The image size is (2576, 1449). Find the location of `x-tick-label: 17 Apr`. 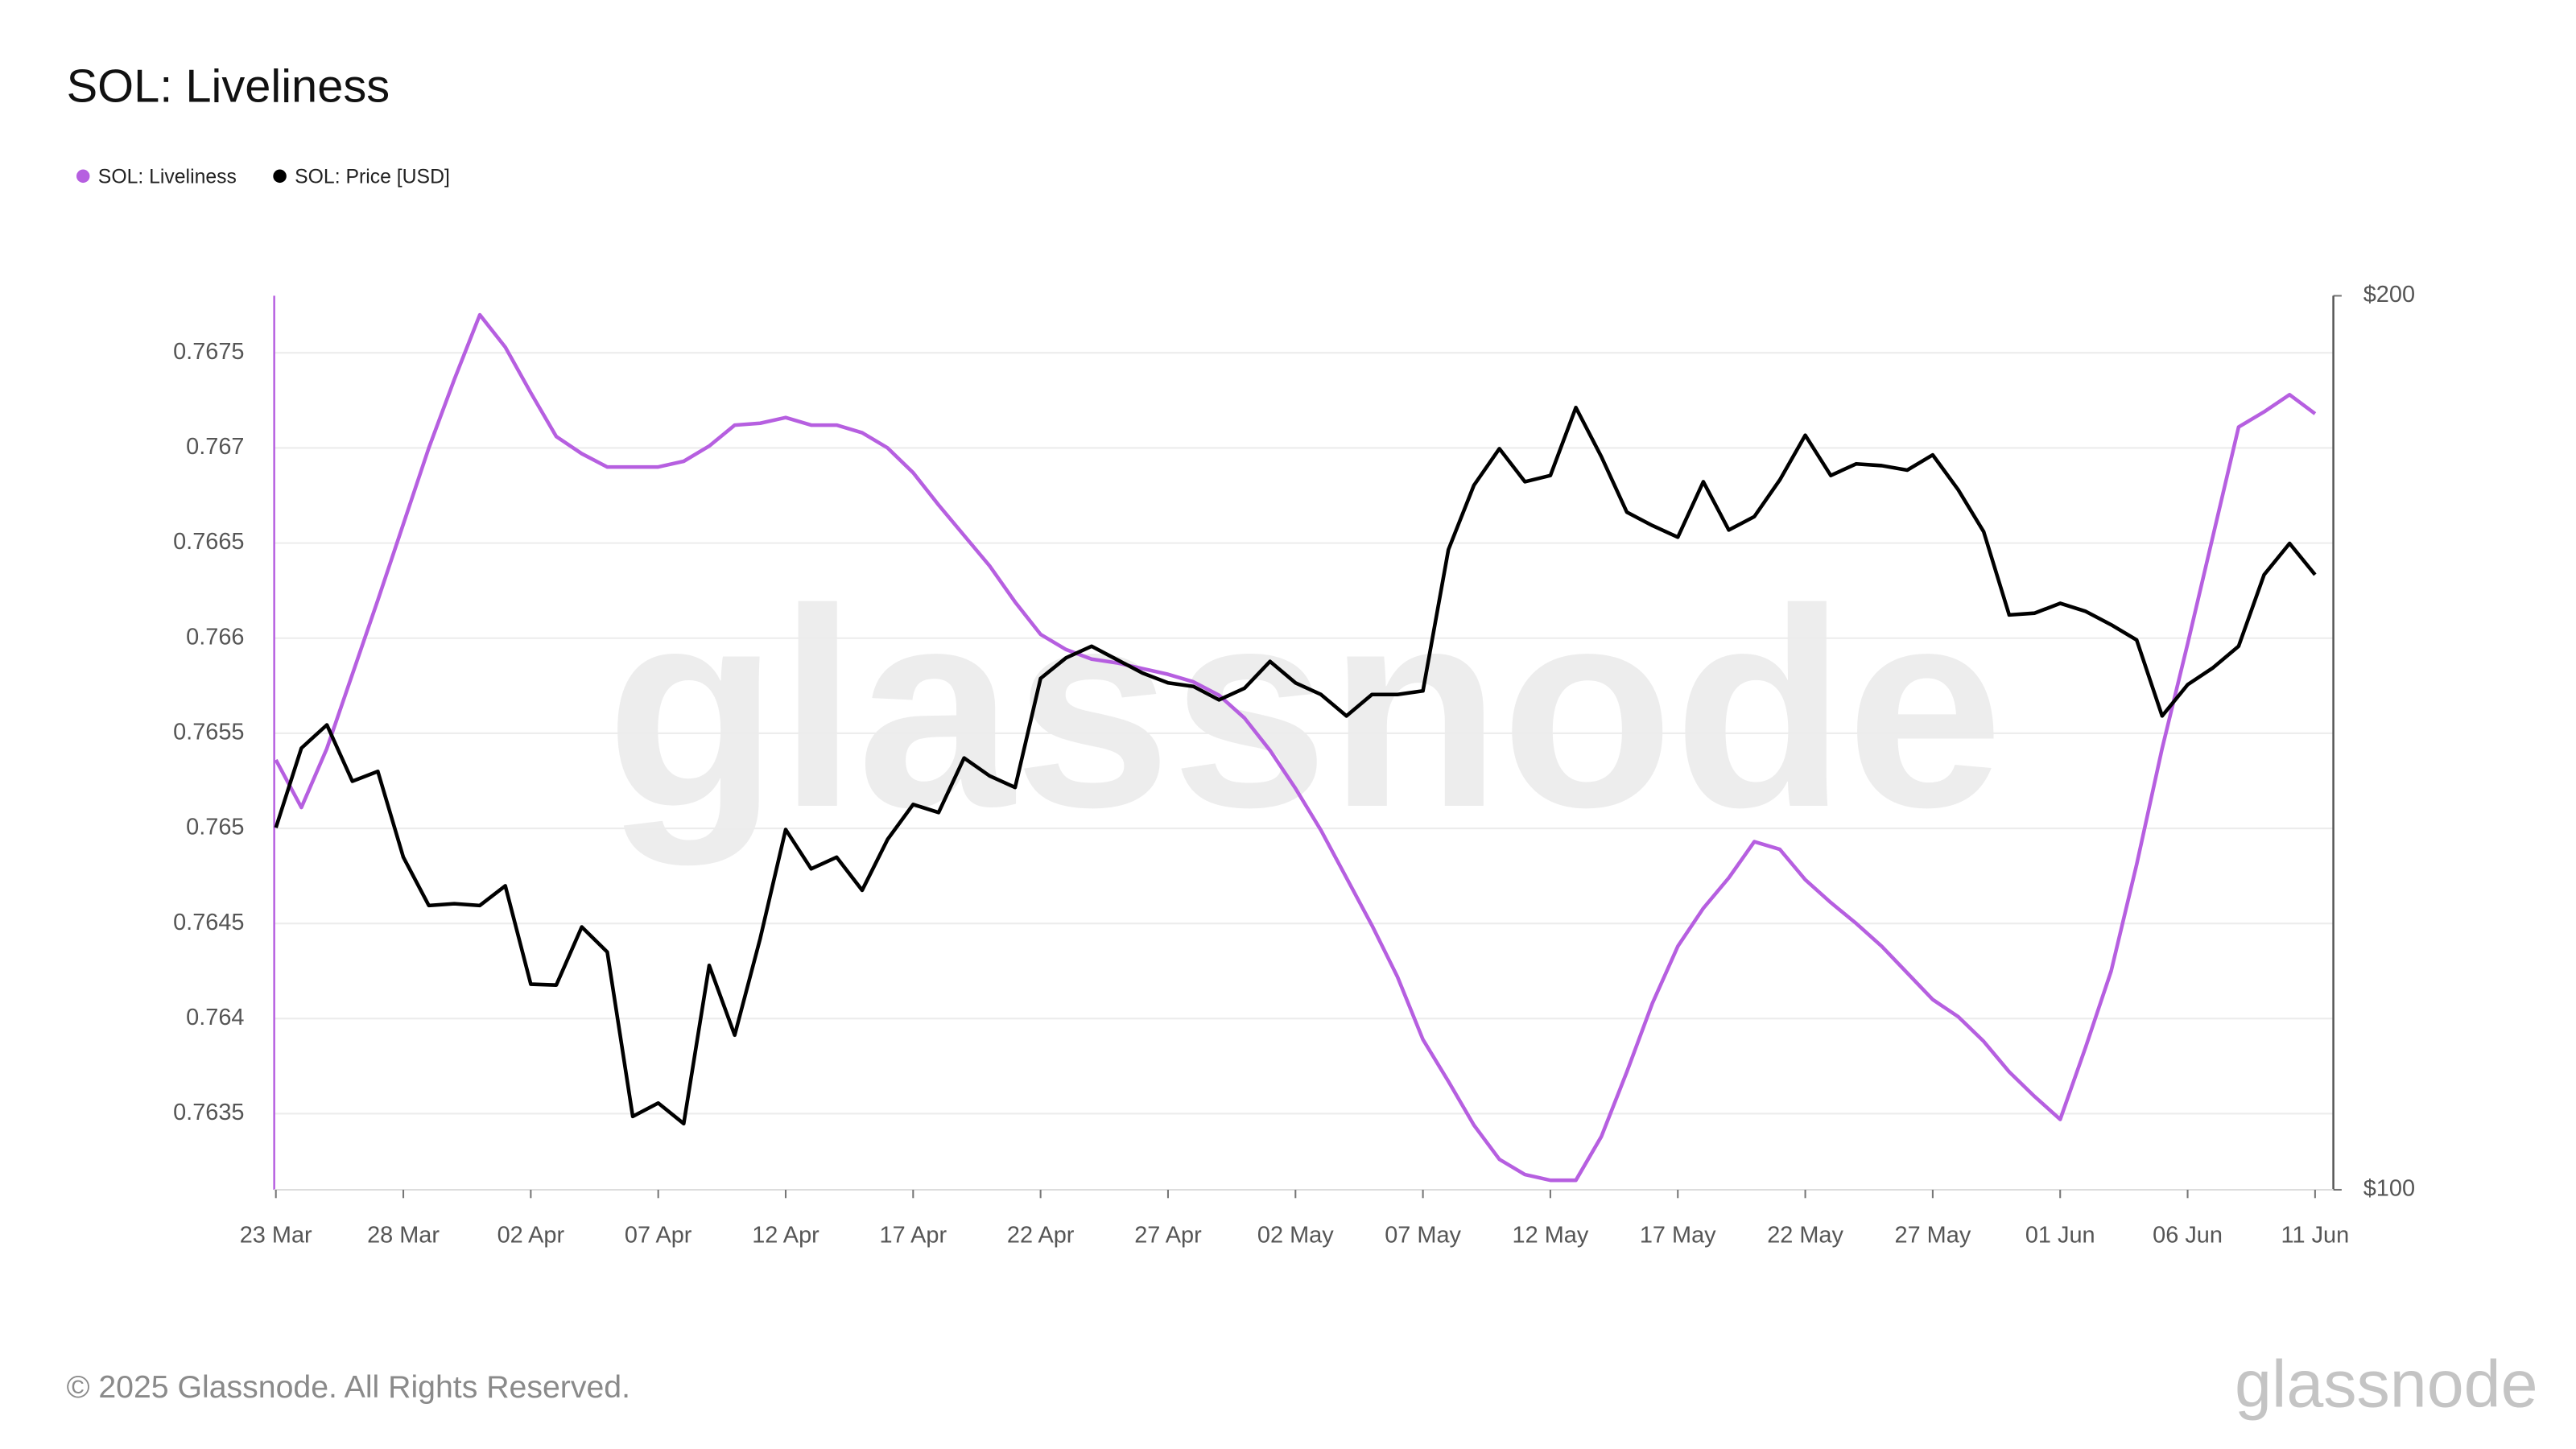

x-tick-label: 17 Apr is located at coordinates (913, 1235).